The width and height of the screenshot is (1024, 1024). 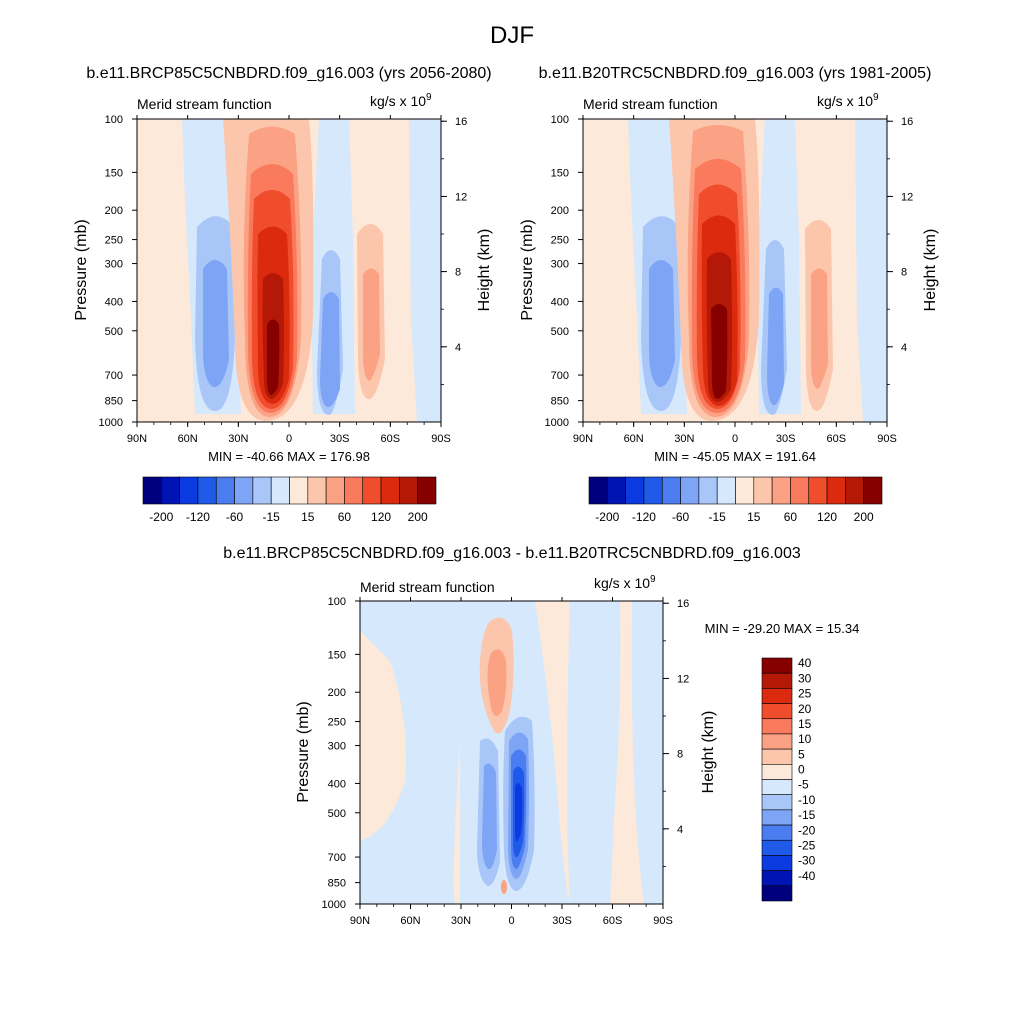 I want to click on figure-title: DJF, so click(x=512, y=35).